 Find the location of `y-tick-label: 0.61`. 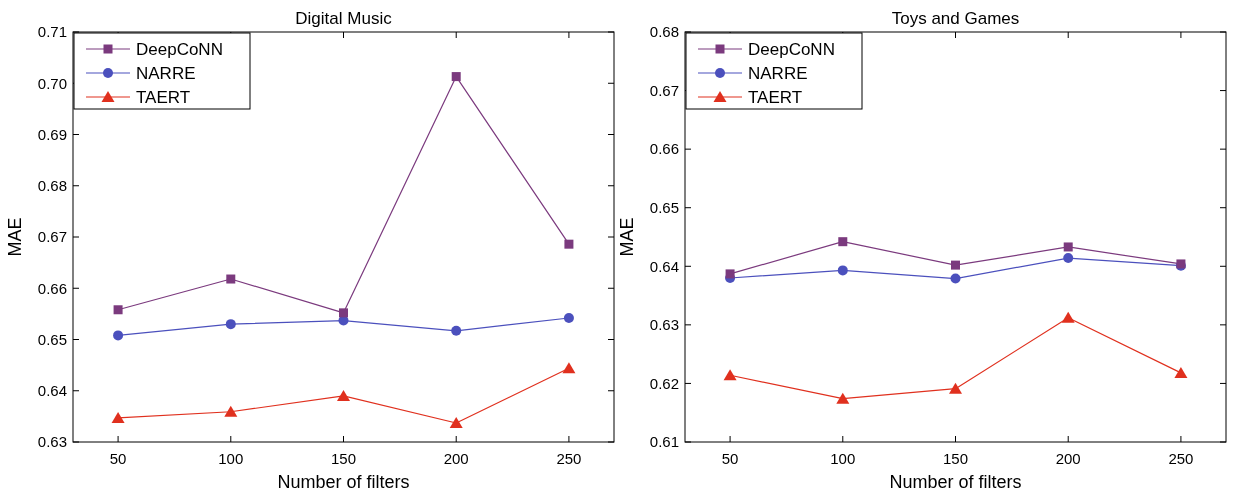

y-tick-label: 0.61 is located at coordinates (664, 442).